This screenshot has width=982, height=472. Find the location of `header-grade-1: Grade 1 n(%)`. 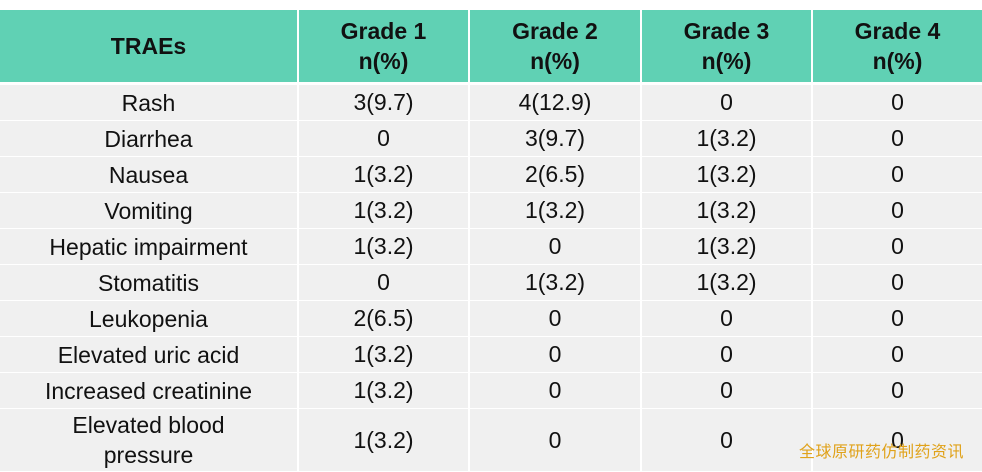

header-grade-1: Grade 1 n(%) is located at coordinates (383, 47).